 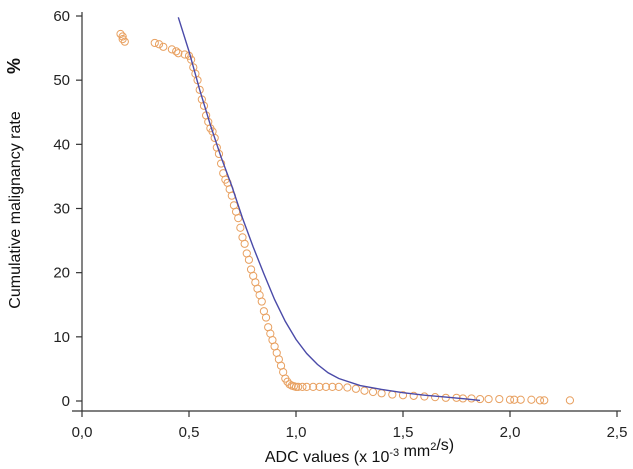 What do you see at coordinates (433, 447) in the screenshot?
I see `x-axis-title-superscript: 2` at bounding box center [433, 447].